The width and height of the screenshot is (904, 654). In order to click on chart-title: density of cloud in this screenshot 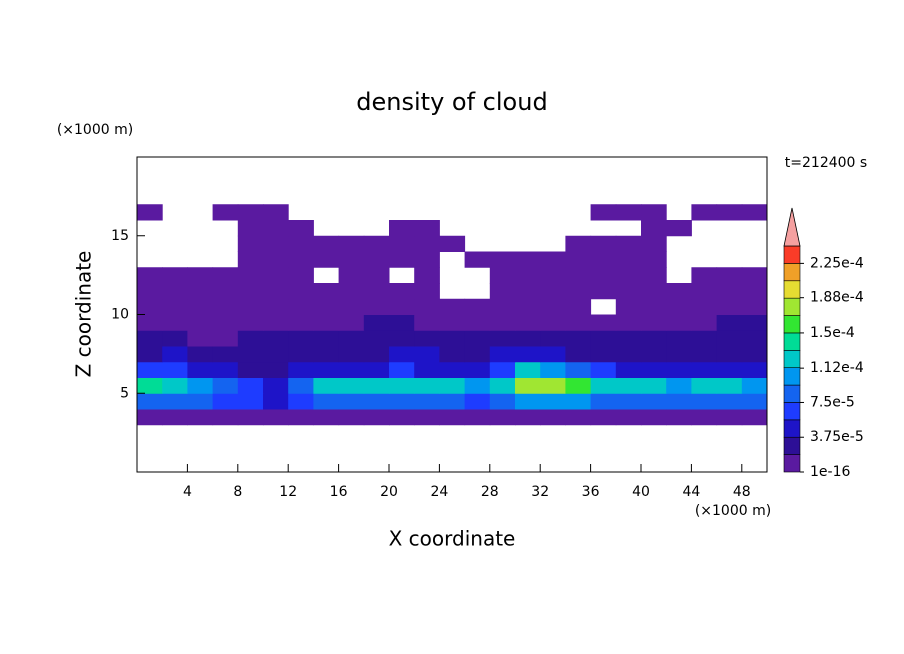, I will do `click(451, 102)`.